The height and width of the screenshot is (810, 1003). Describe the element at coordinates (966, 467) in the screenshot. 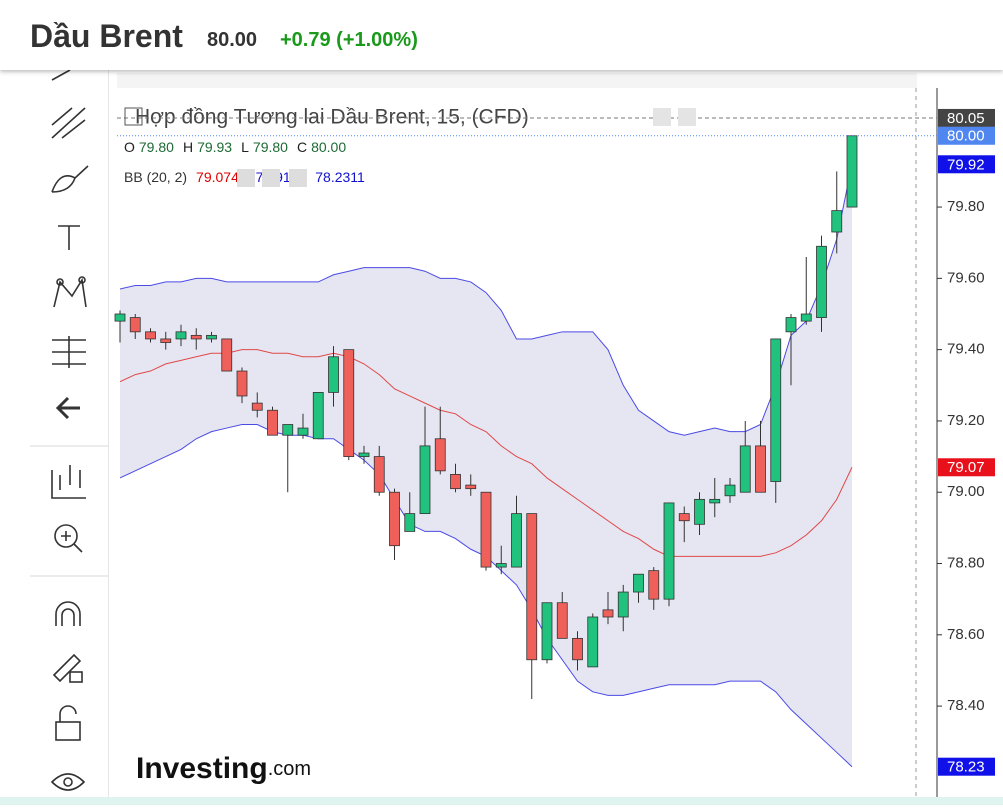

I see `price-tag: 79.07` at that location.